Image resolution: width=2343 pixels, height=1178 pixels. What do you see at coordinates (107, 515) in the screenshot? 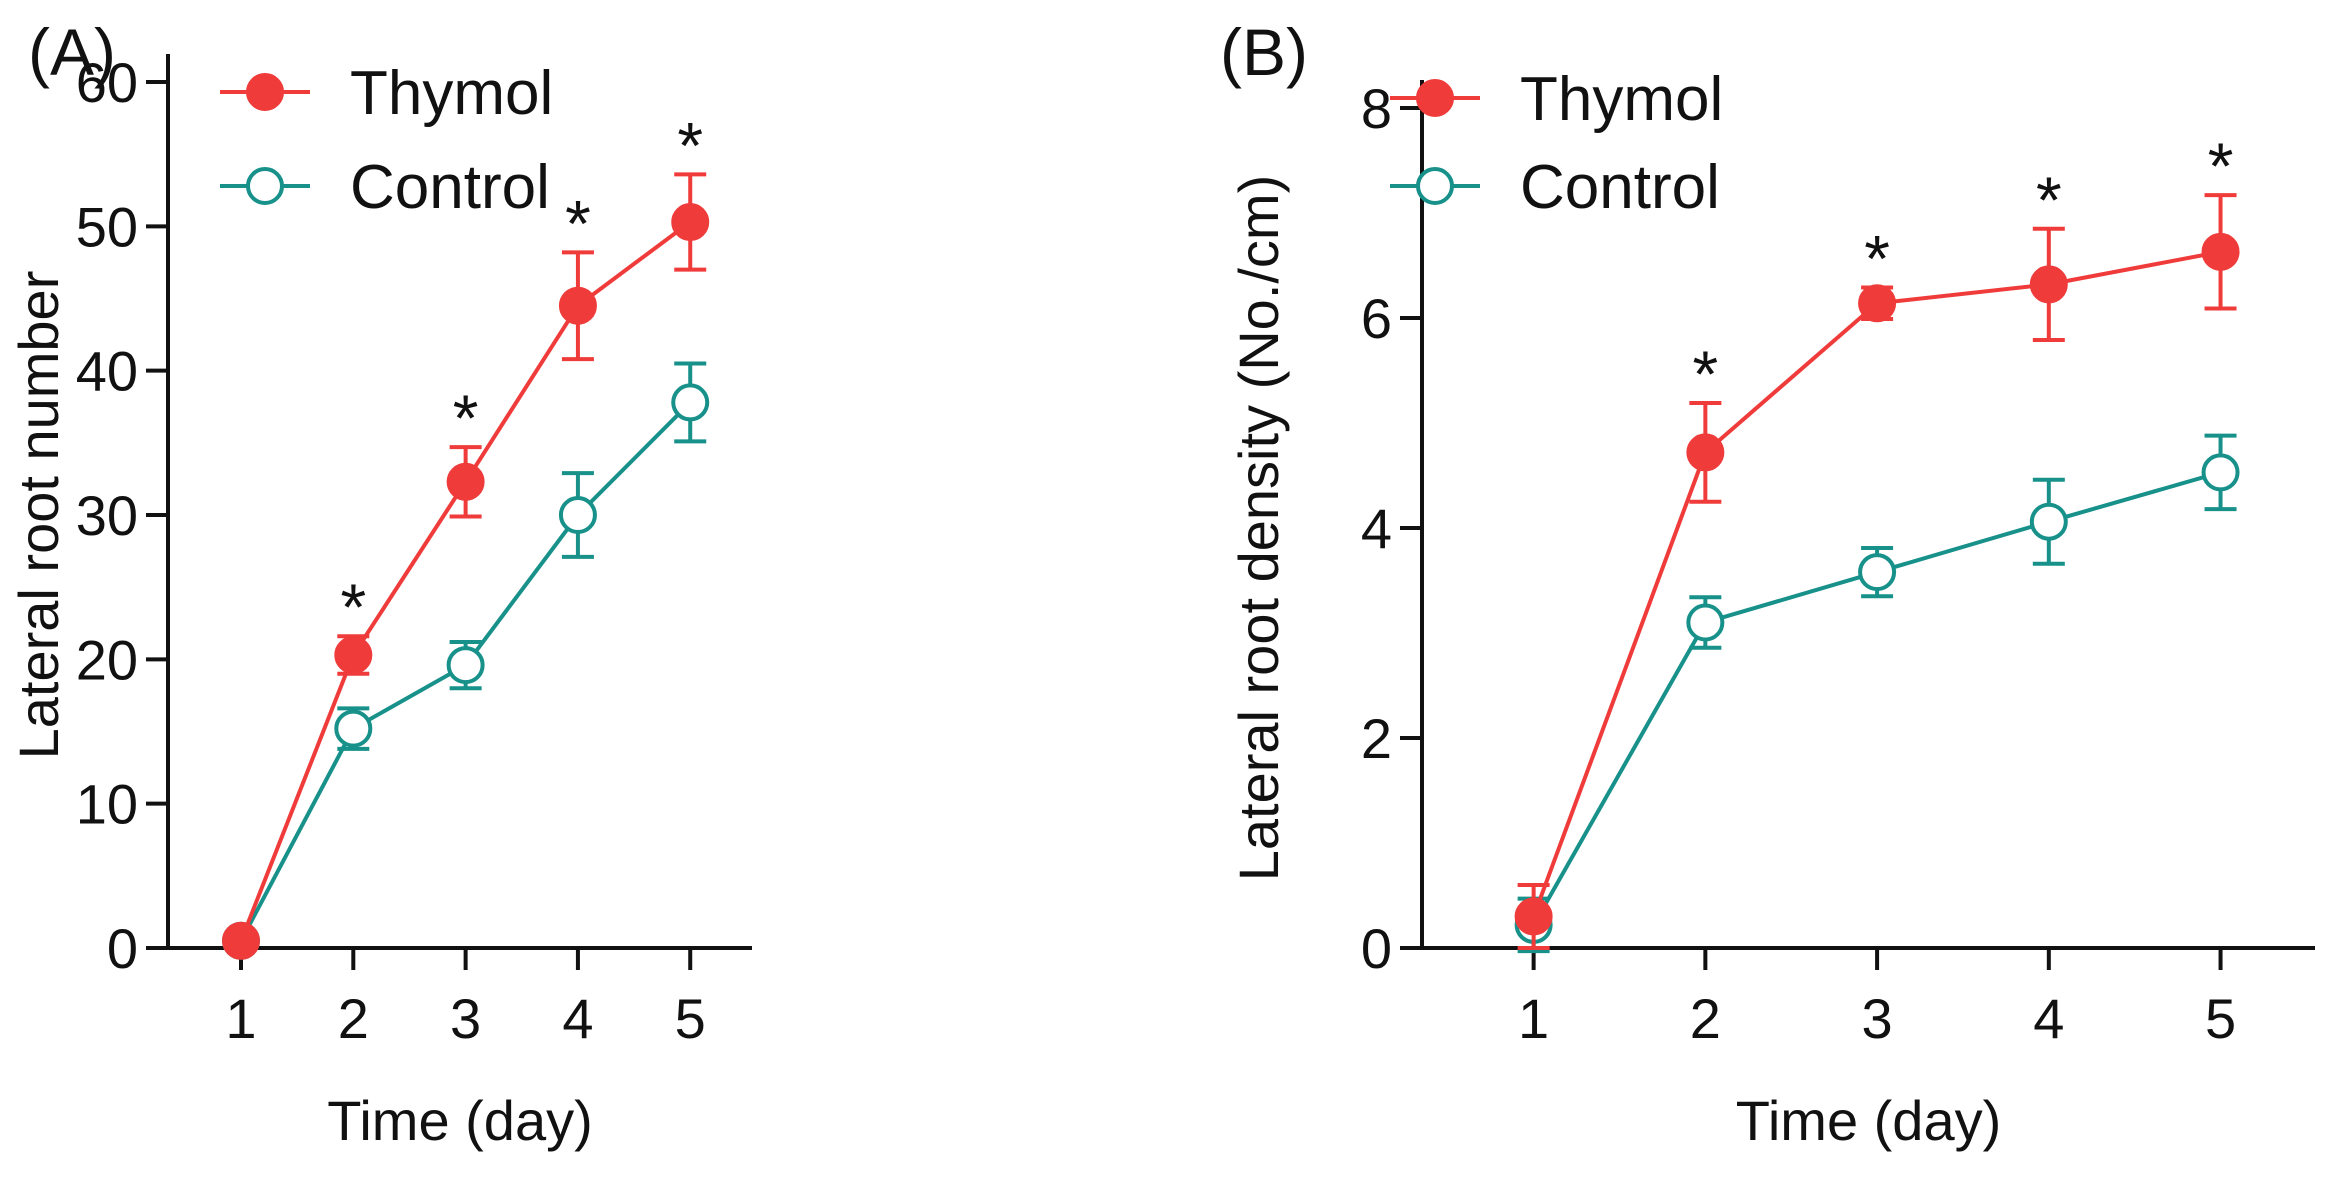
I see `y-tick-label: 30` at bounding box center [107, 515].